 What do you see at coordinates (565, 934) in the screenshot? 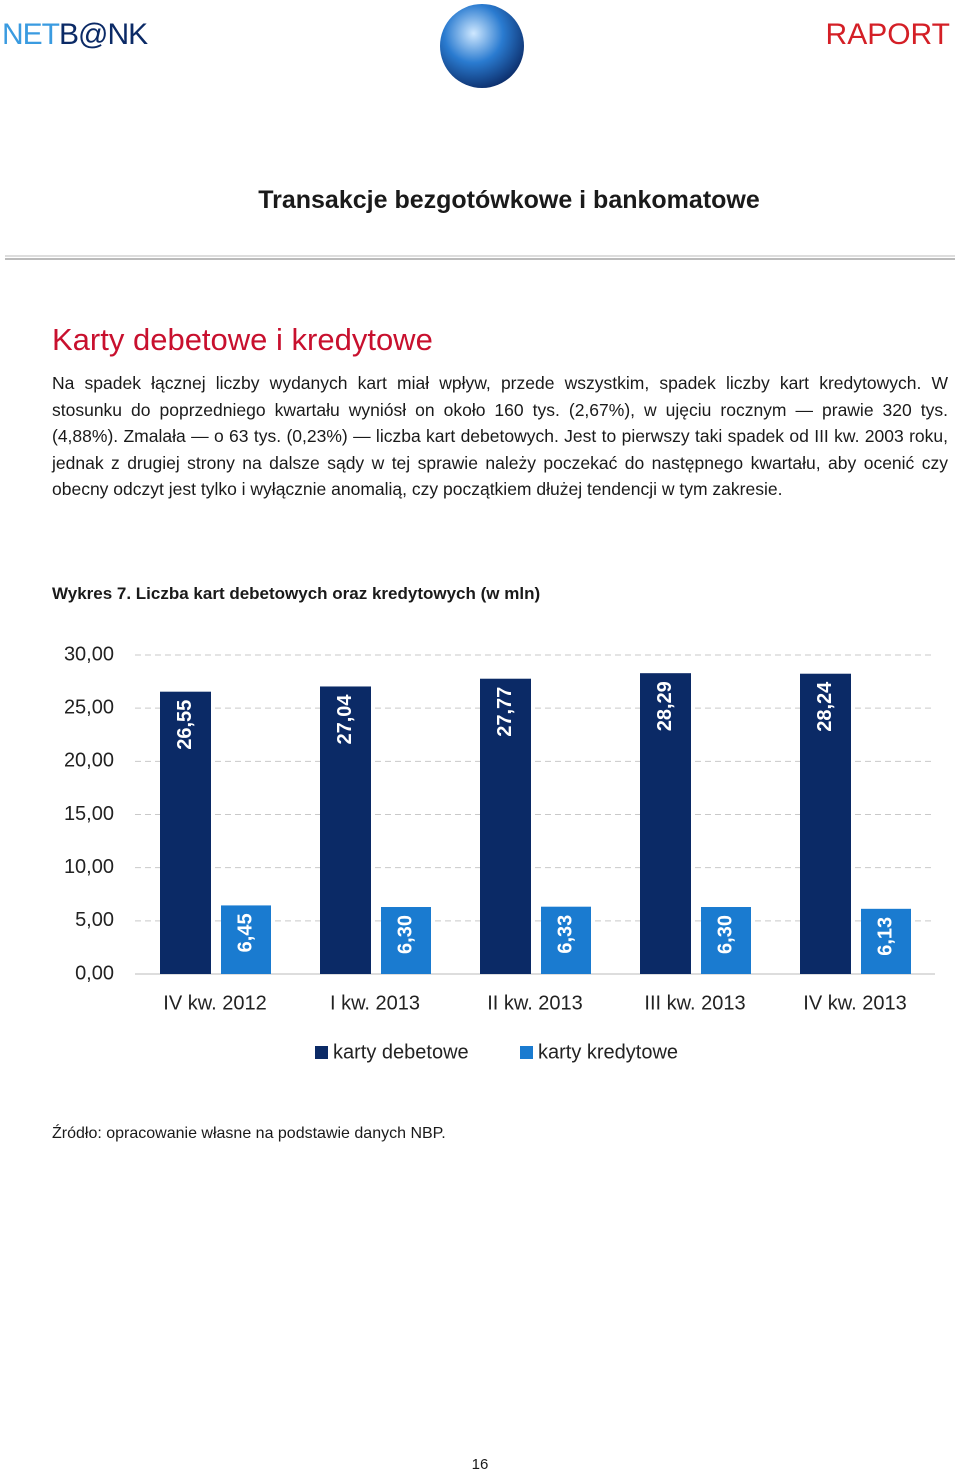
I see `value-label: 6,33` at bounding box center [565, 934].